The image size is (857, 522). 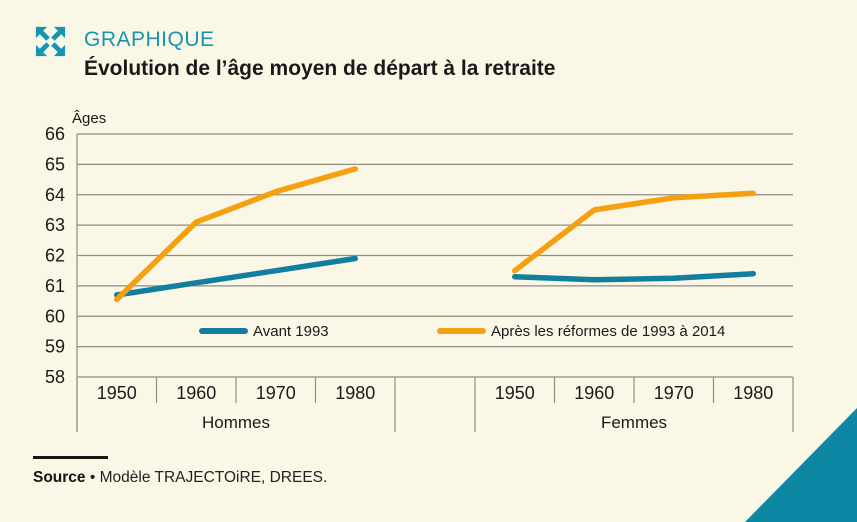 I want to click on y-tick-label: 64, so click(x=55, y=195).